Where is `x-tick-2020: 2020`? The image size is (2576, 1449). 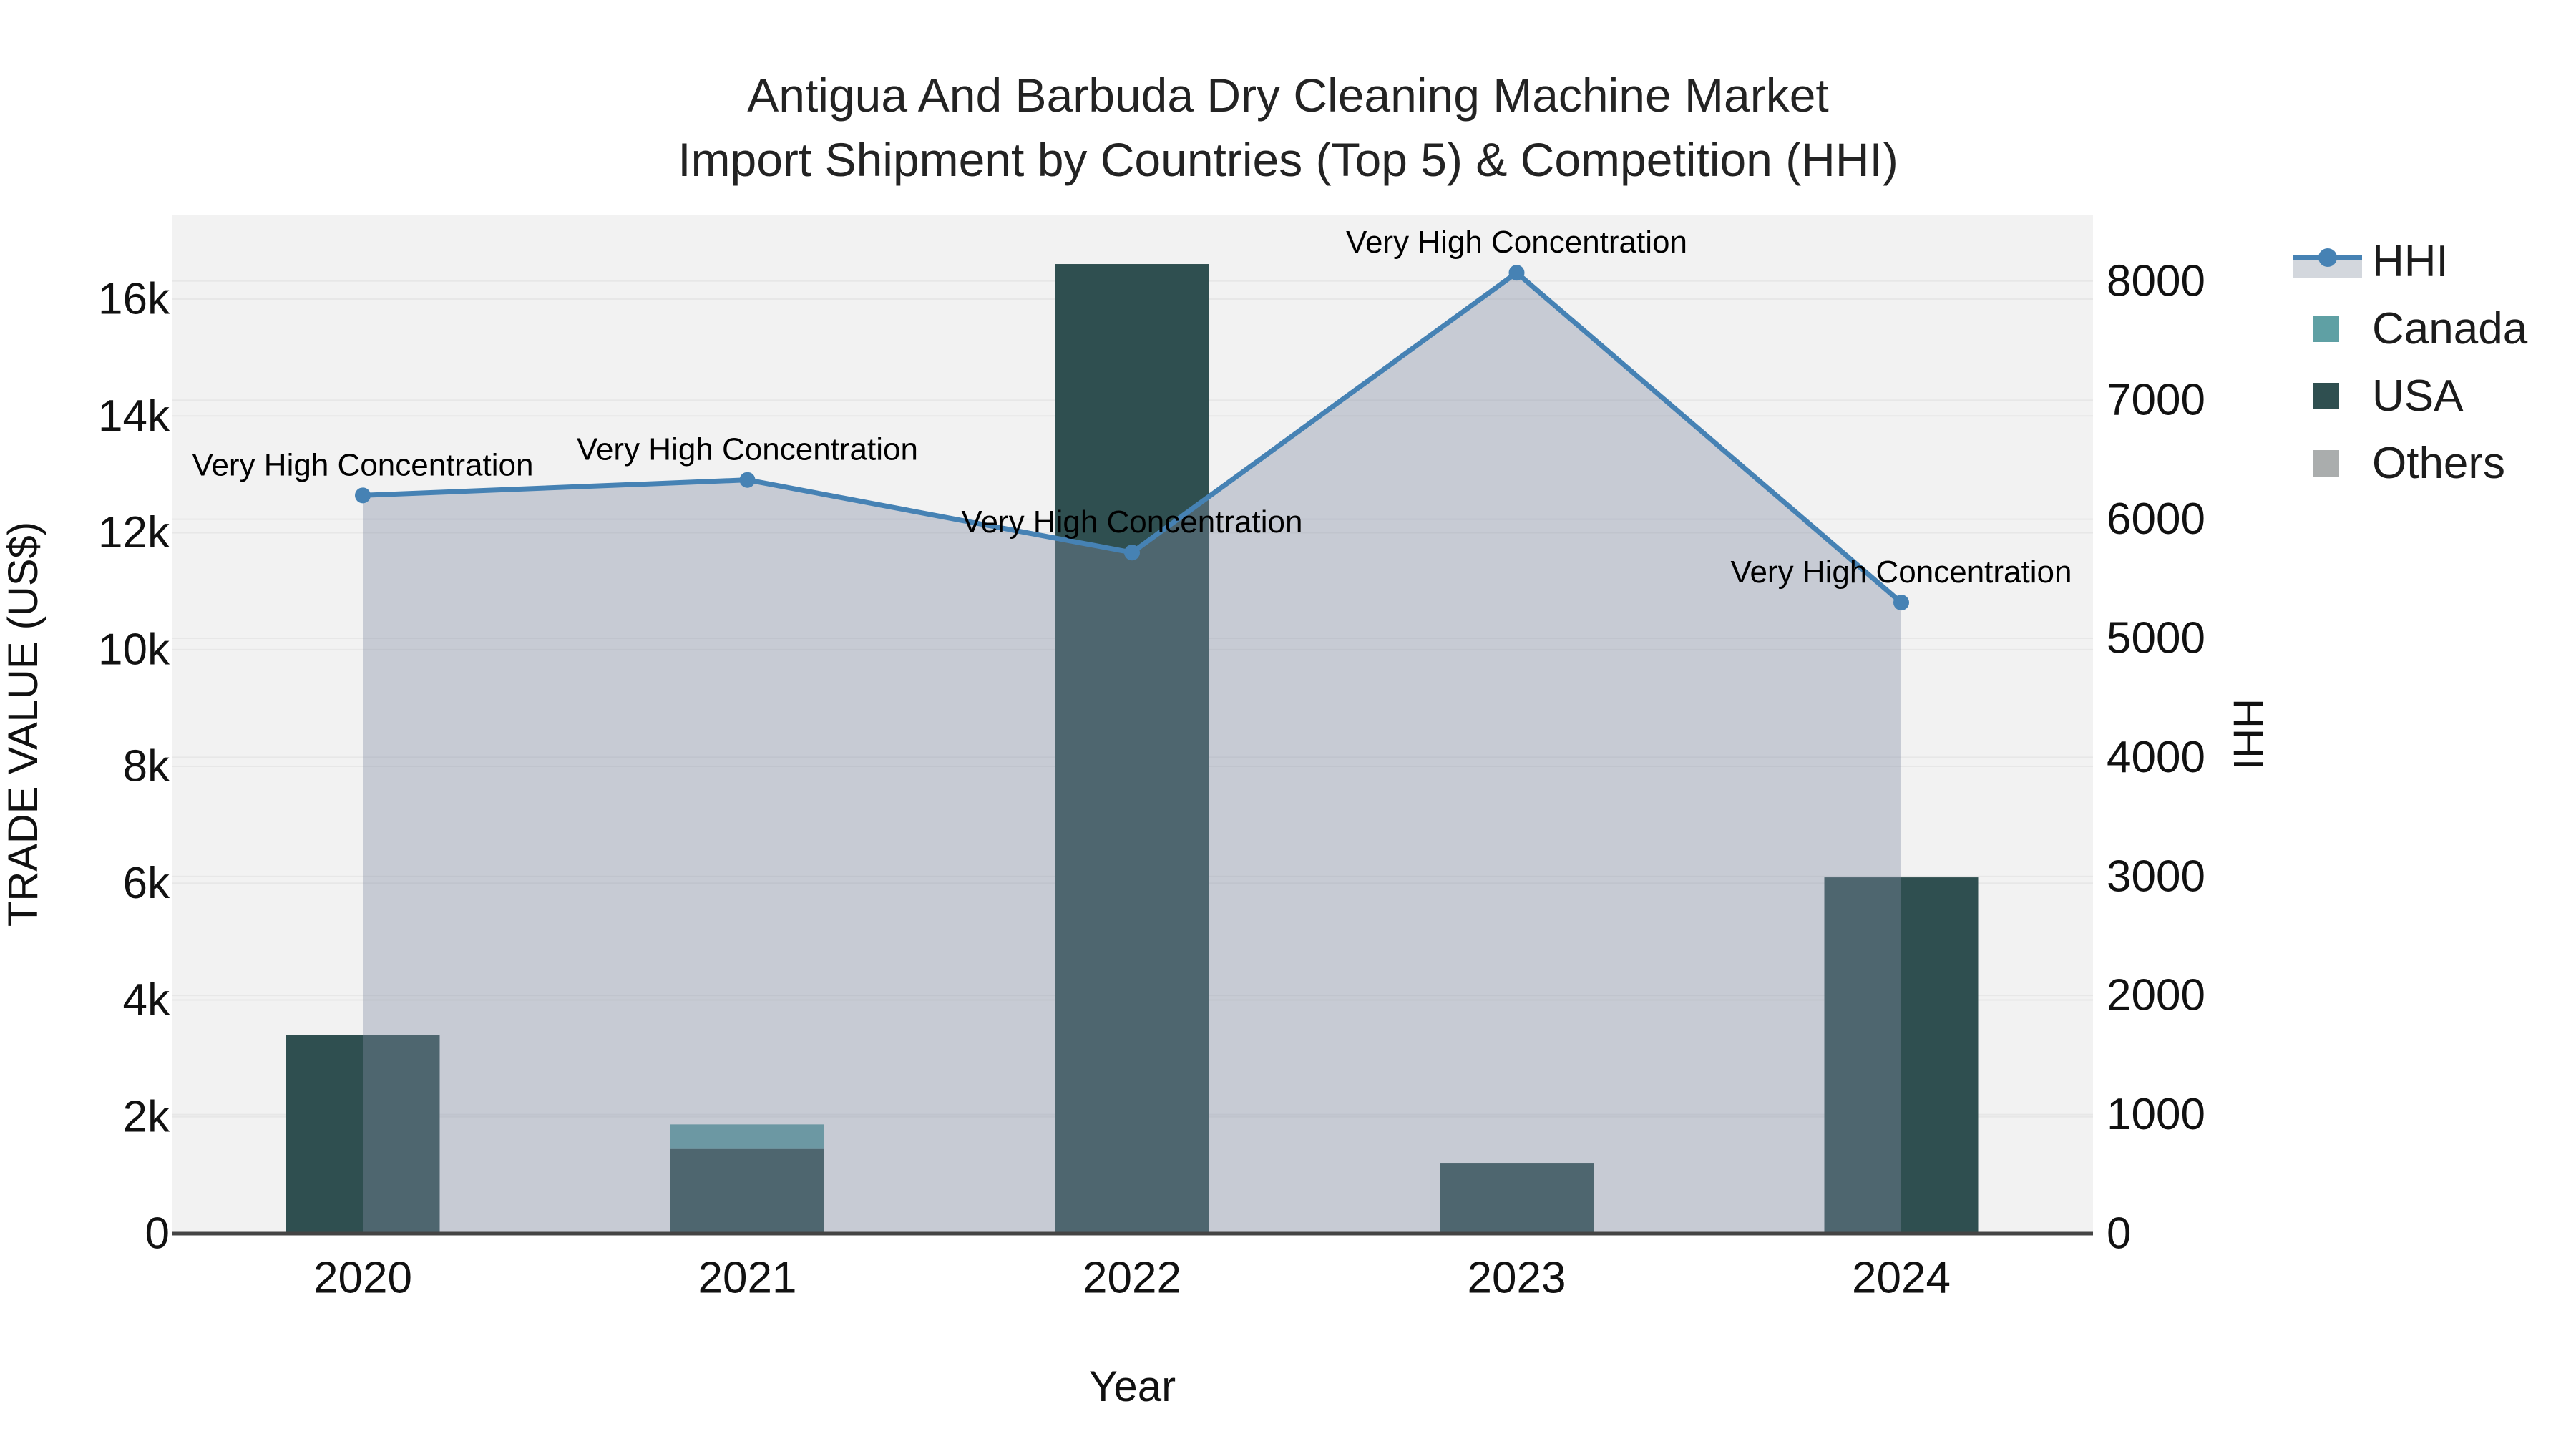 x-tick-2020: 2020 is located at coordinates (362, 1278).